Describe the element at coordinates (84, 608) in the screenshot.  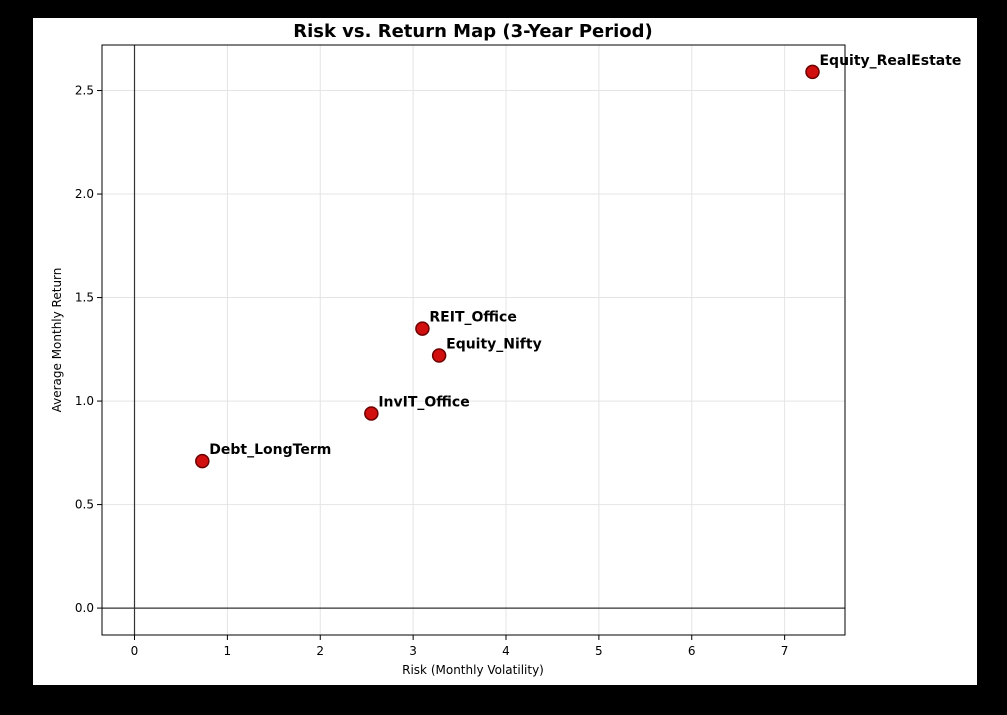
I see `y-tick-label: 0.0` at that location.